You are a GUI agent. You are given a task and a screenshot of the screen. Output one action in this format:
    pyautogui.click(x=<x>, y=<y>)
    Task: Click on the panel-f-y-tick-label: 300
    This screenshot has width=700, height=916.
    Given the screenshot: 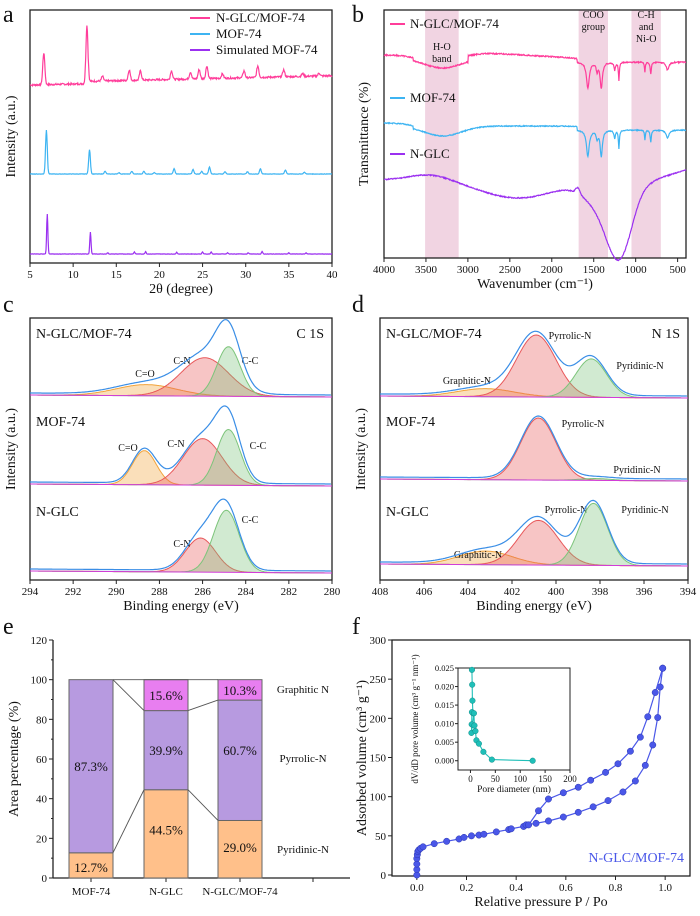 What is the action you would take?
    pyautogui.click(x=378, y=641)
    